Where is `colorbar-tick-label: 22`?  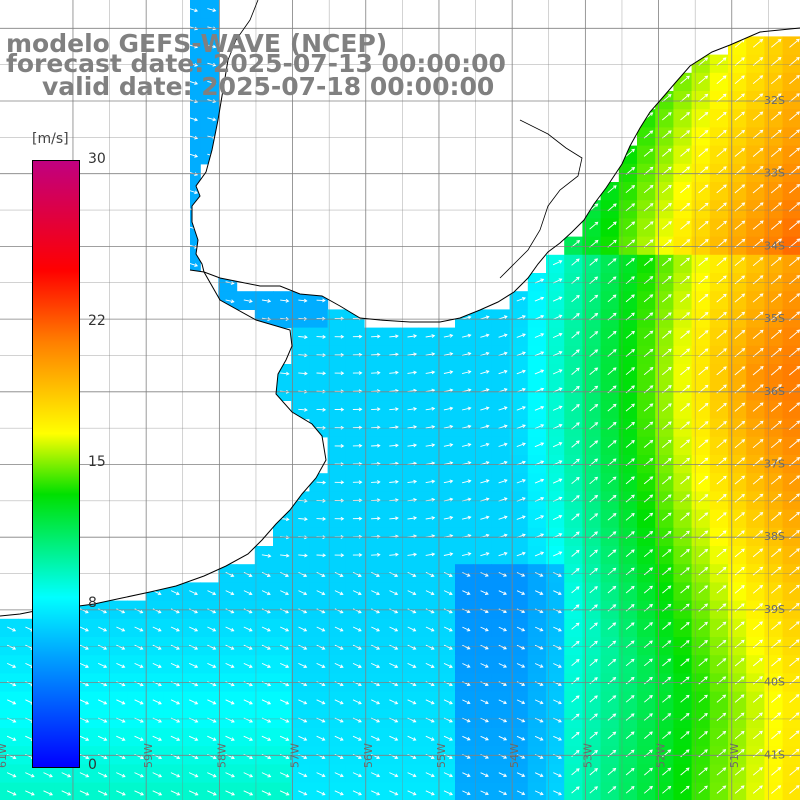 colorbar-tick-label: 22 is located at coordinates (97, 320).